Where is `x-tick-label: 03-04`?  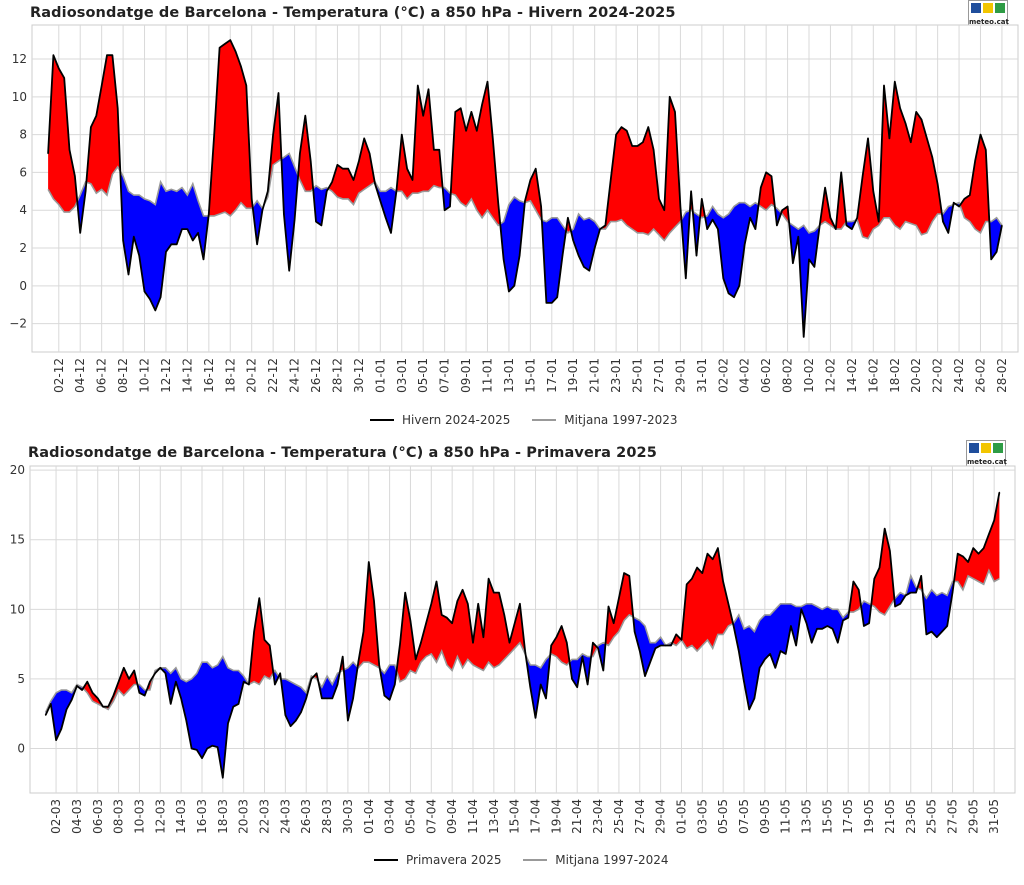 x-tick-label: 03-04 is located at coordinates (390, 816).